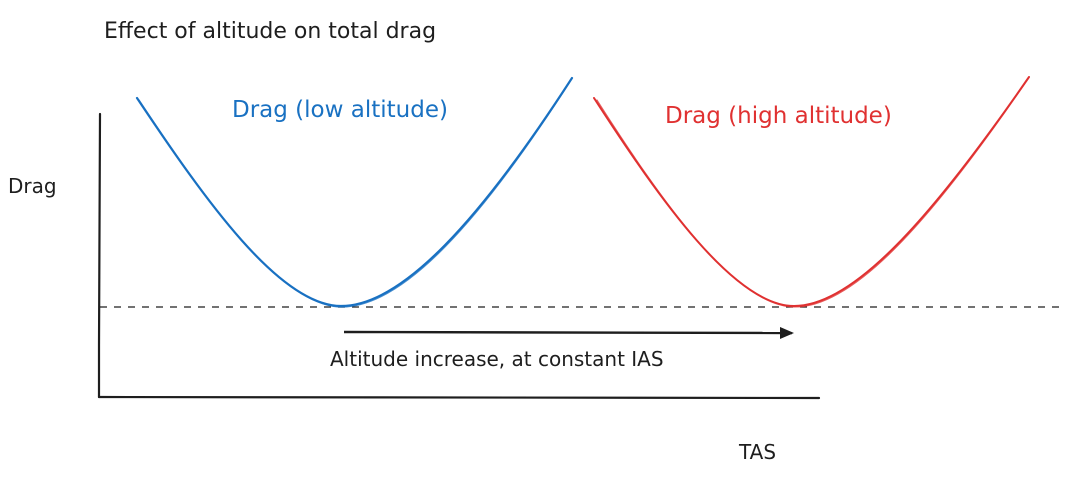  I want to click on diagram-title: Effect of altitude on total drag, so click(270, 31).